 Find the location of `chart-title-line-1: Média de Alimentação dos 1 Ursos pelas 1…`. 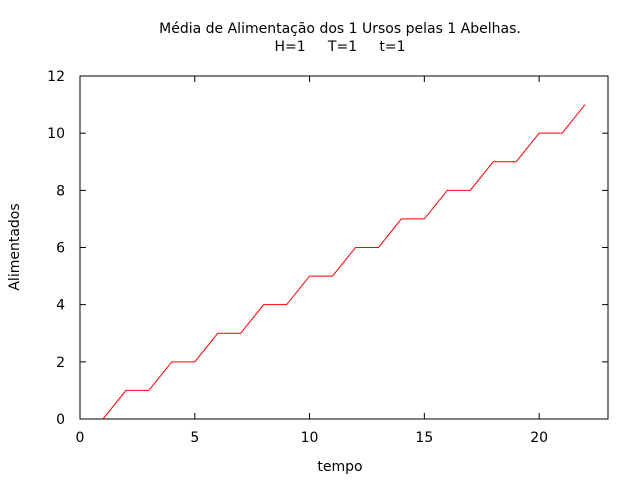

chart-title-line-1: Média de Alimentação dos 1 Ursos pelas 1… is located at coordinates (340, 29).